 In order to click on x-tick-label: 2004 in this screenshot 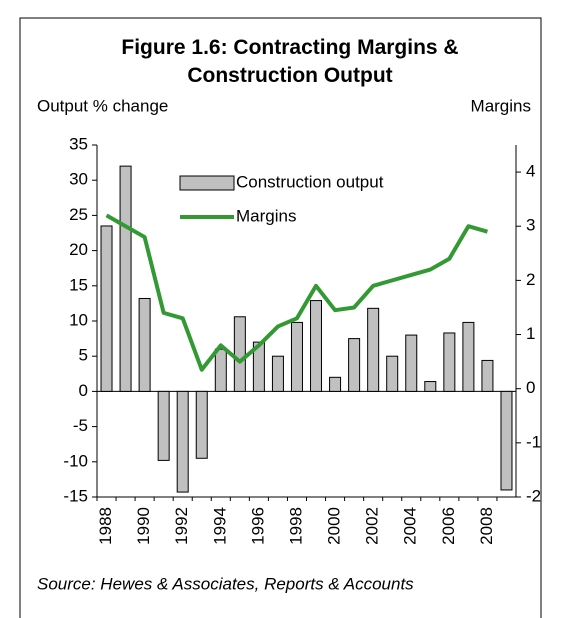, I will do `click(410, 526)`.